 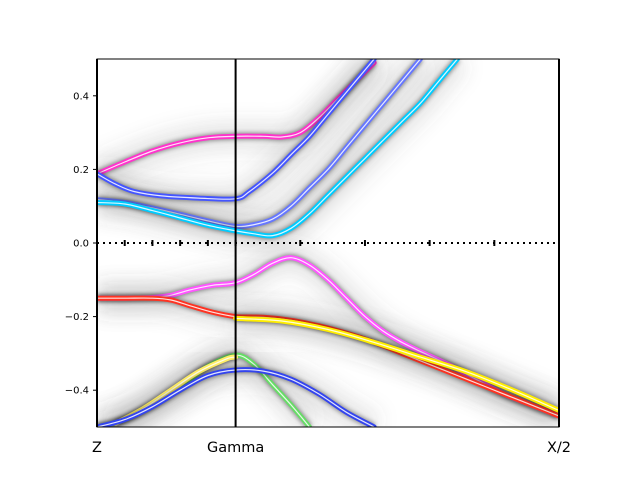 I want to click on k-point-label-1: Gamma, so click(x=235, y=448).